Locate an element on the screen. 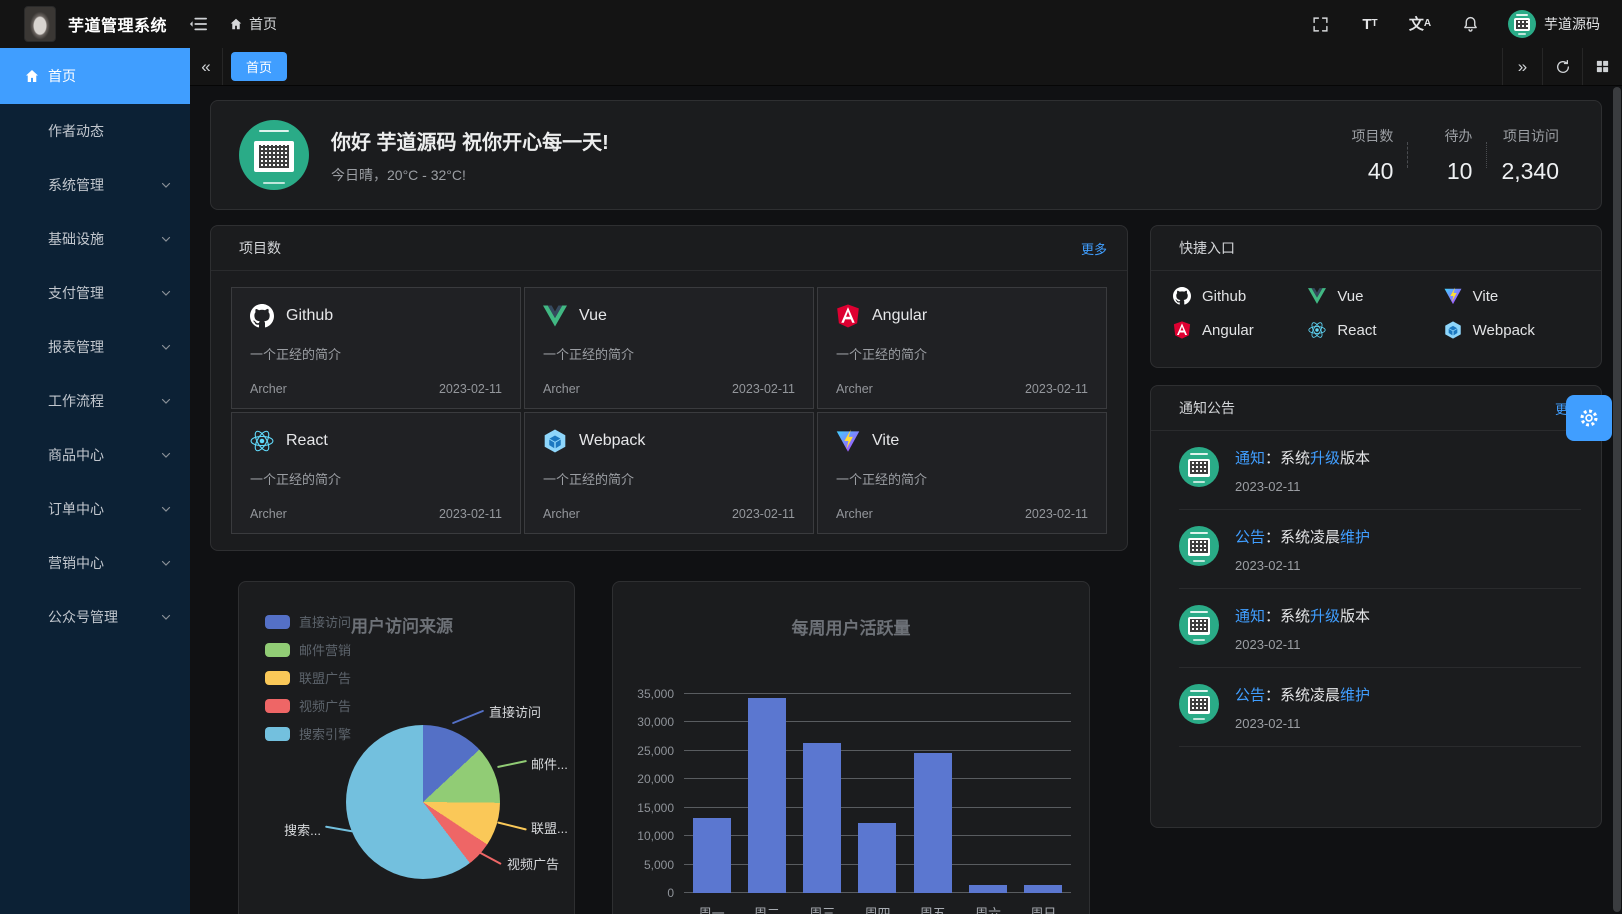  theme-settings-button is located at coordinates (1589, 418).